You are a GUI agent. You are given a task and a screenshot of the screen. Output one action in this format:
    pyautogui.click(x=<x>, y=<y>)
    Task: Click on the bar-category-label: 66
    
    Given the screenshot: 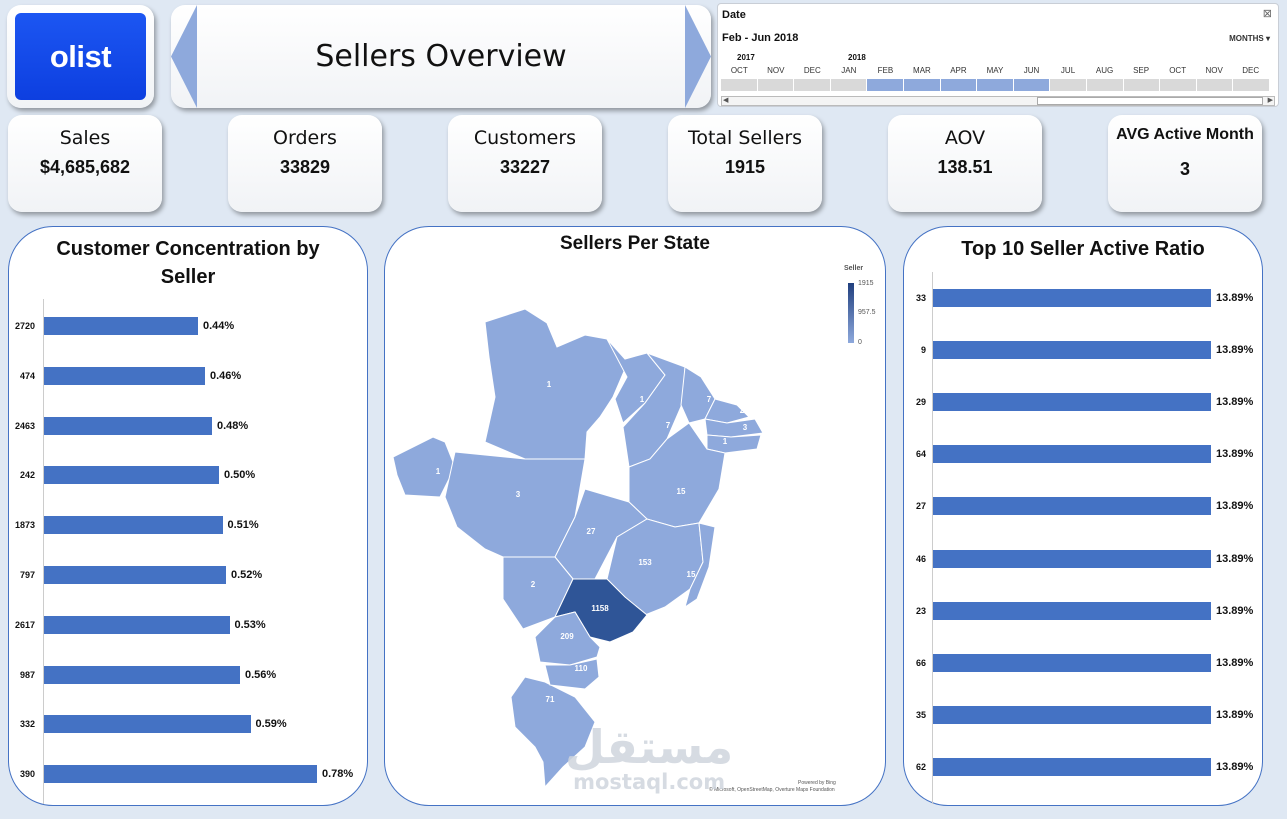 What is the action you would take?
    pyautogui.click(x=920, y=662)
    